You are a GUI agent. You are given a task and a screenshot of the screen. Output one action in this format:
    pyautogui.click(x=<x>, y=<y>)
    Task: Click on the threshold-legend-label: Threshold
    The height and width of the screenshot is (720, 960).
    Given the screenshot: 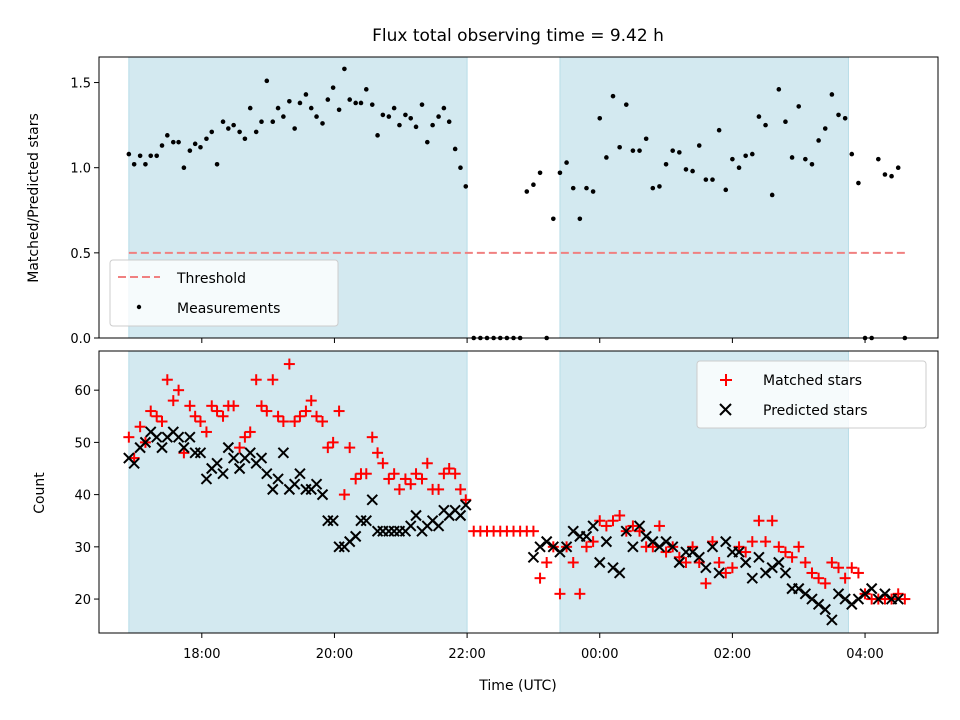 What is the action you would take?
    pyautogui.click(x=211, y=279)
    